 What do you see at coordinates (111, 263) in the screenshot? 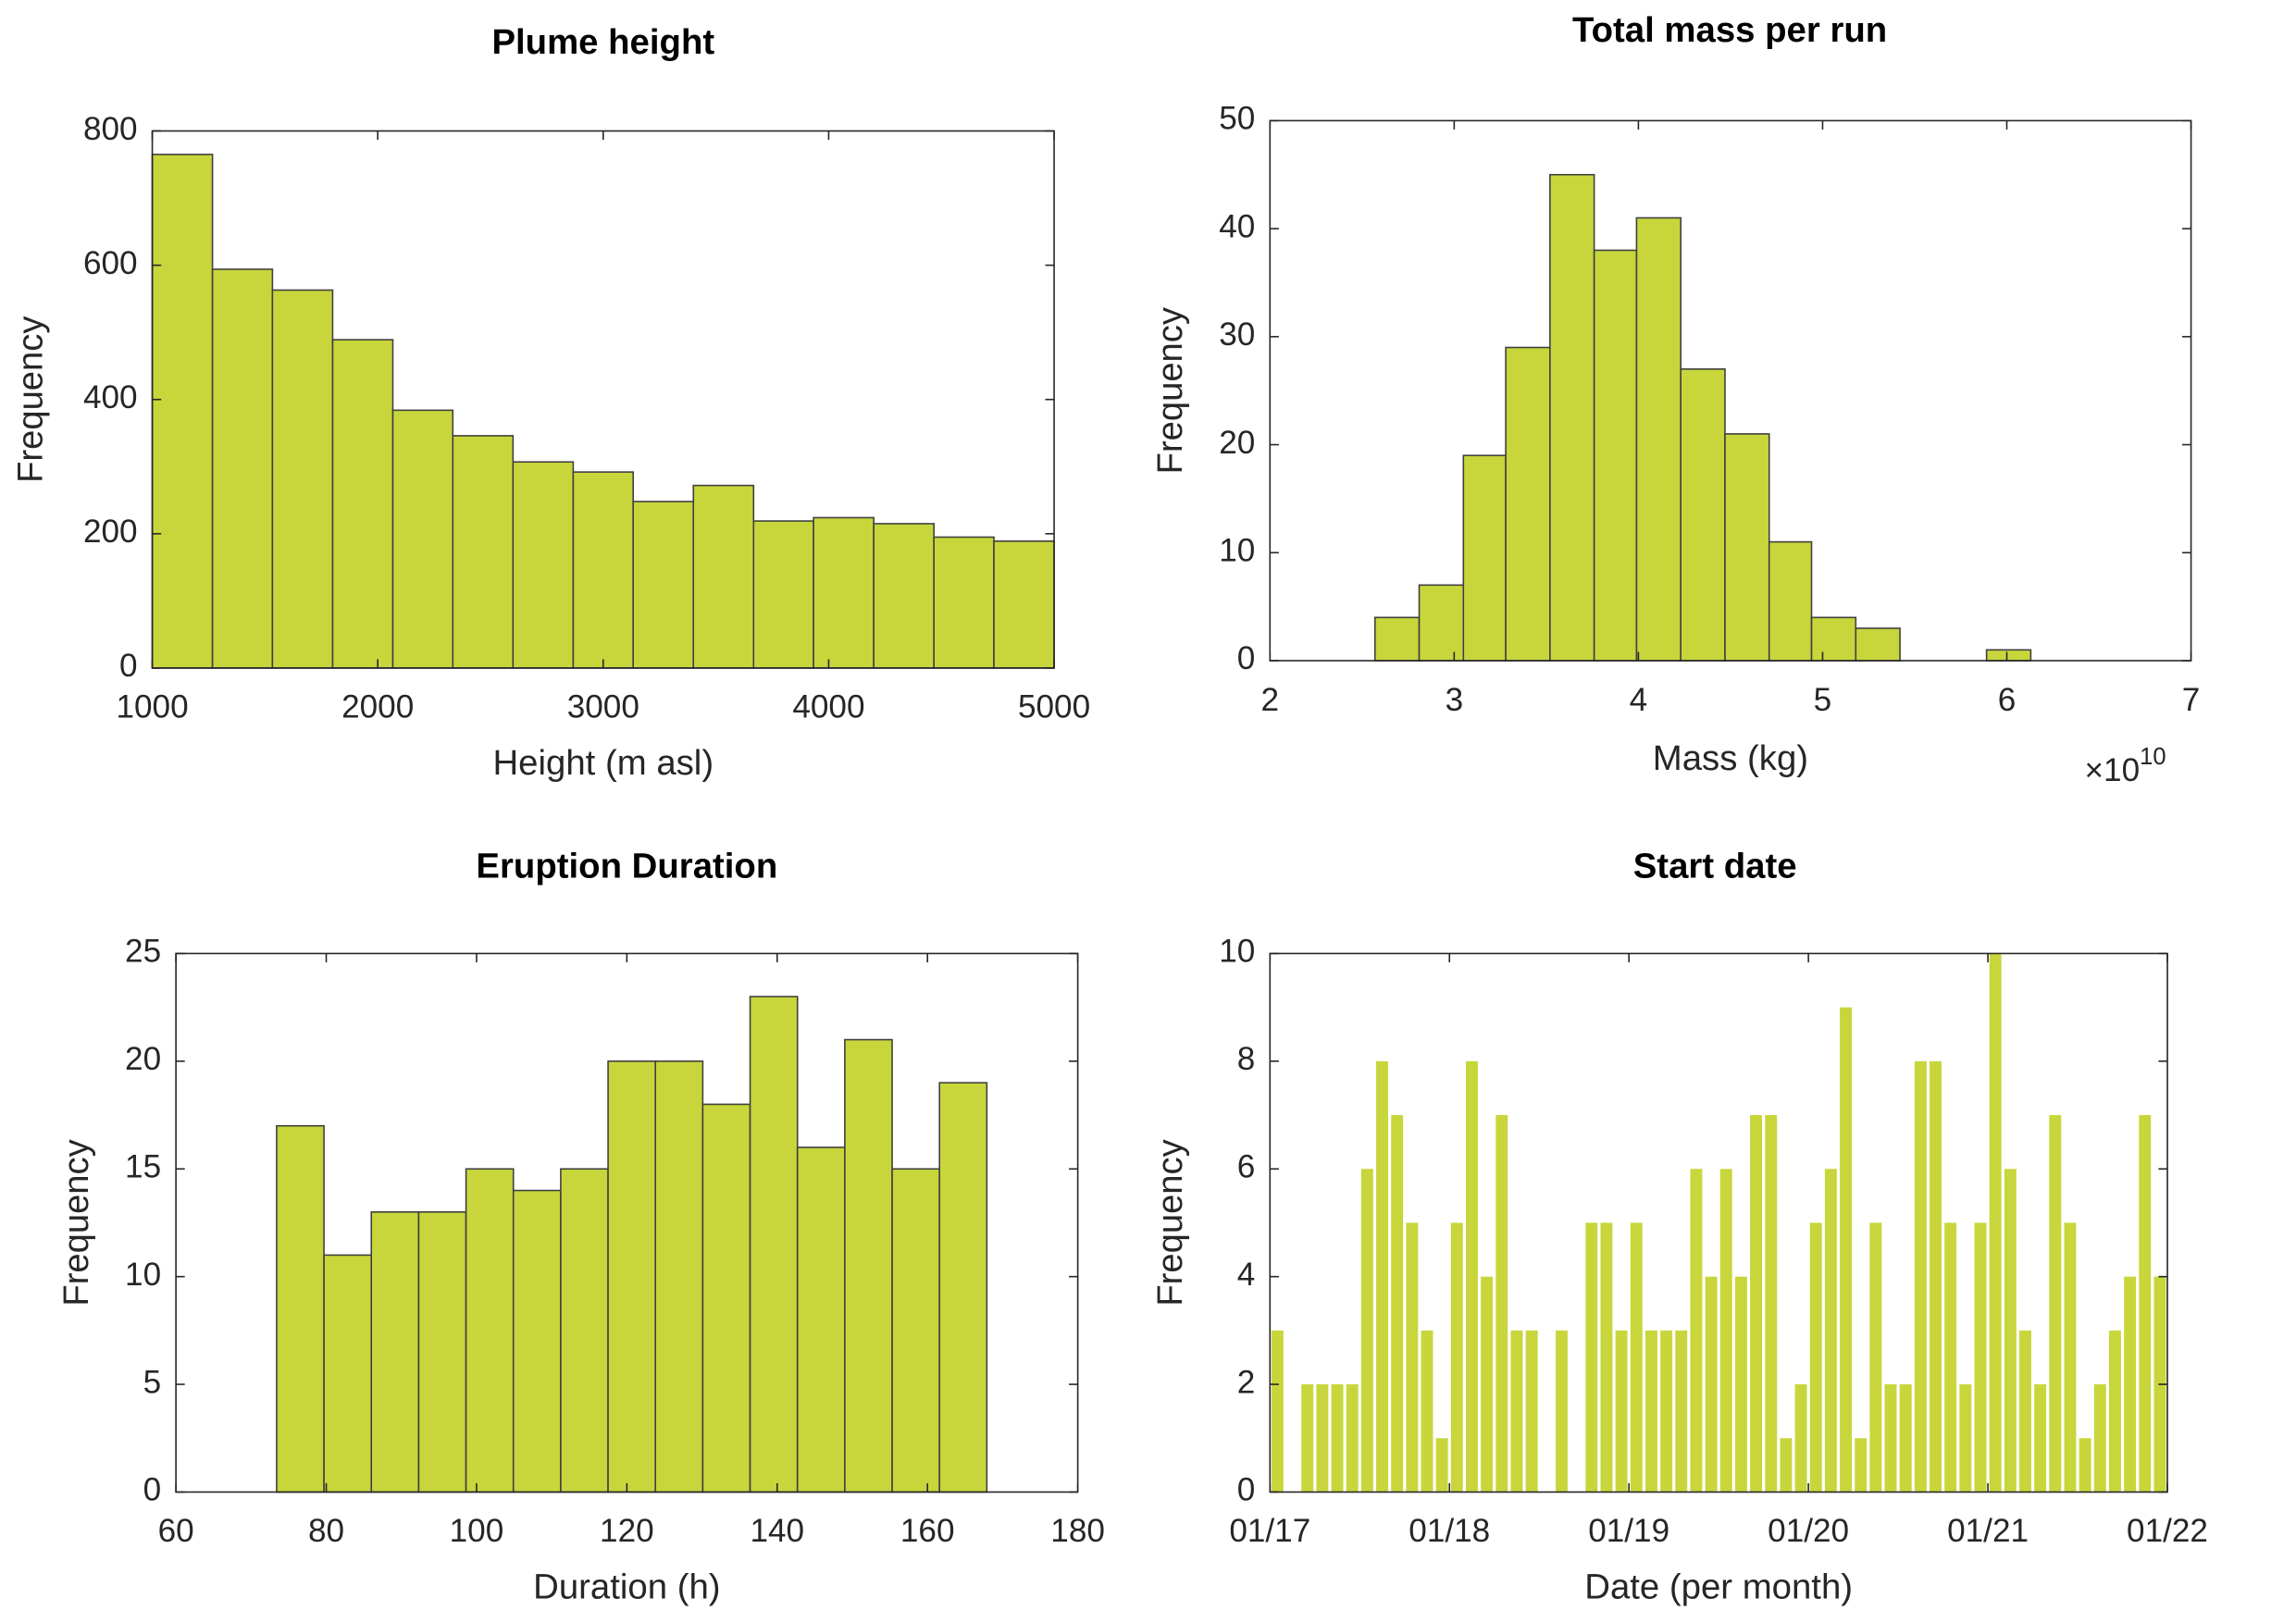
I see `y-tick-label: 600` at bounding box center [111, 263].